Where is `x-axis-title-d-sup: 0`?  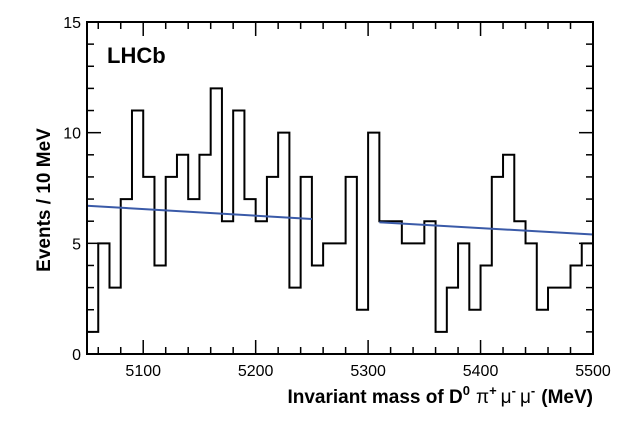 x-axis-title-d-sup: 0 is located at coordinates (466, 390).